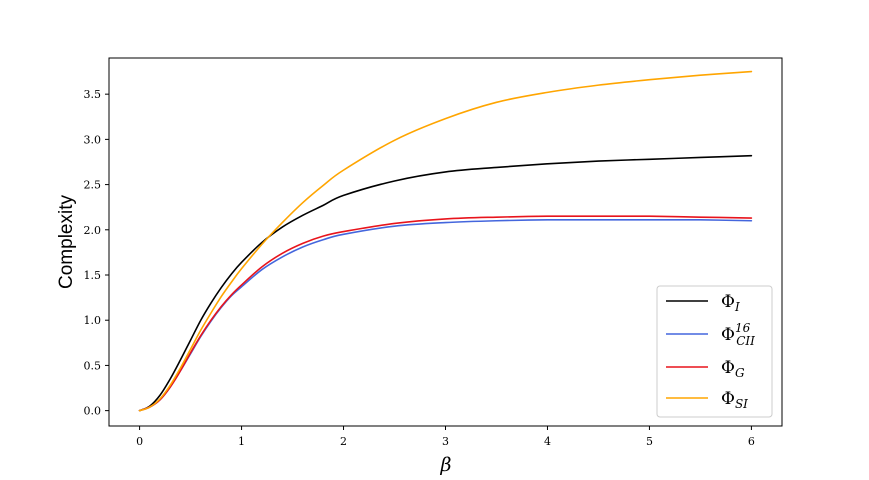 The image size is (869, 480). I want to click on legend-label-phi_si: ΦSI, so click(734, 400).